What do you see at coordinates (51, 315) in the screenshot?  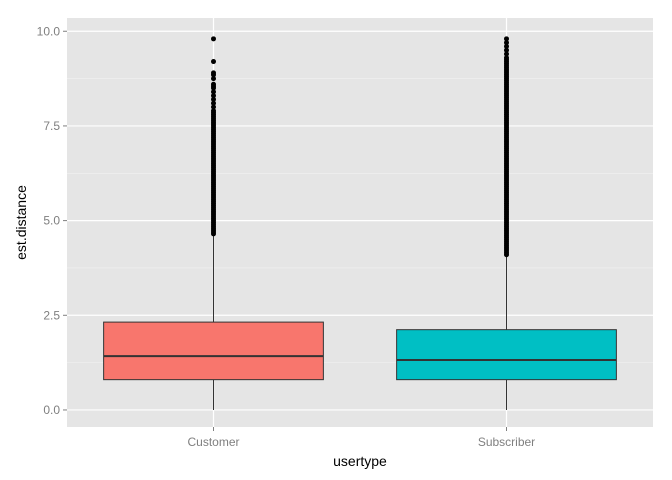 I see `y-tick-label: 2.5` at bounding box center [51, 315].